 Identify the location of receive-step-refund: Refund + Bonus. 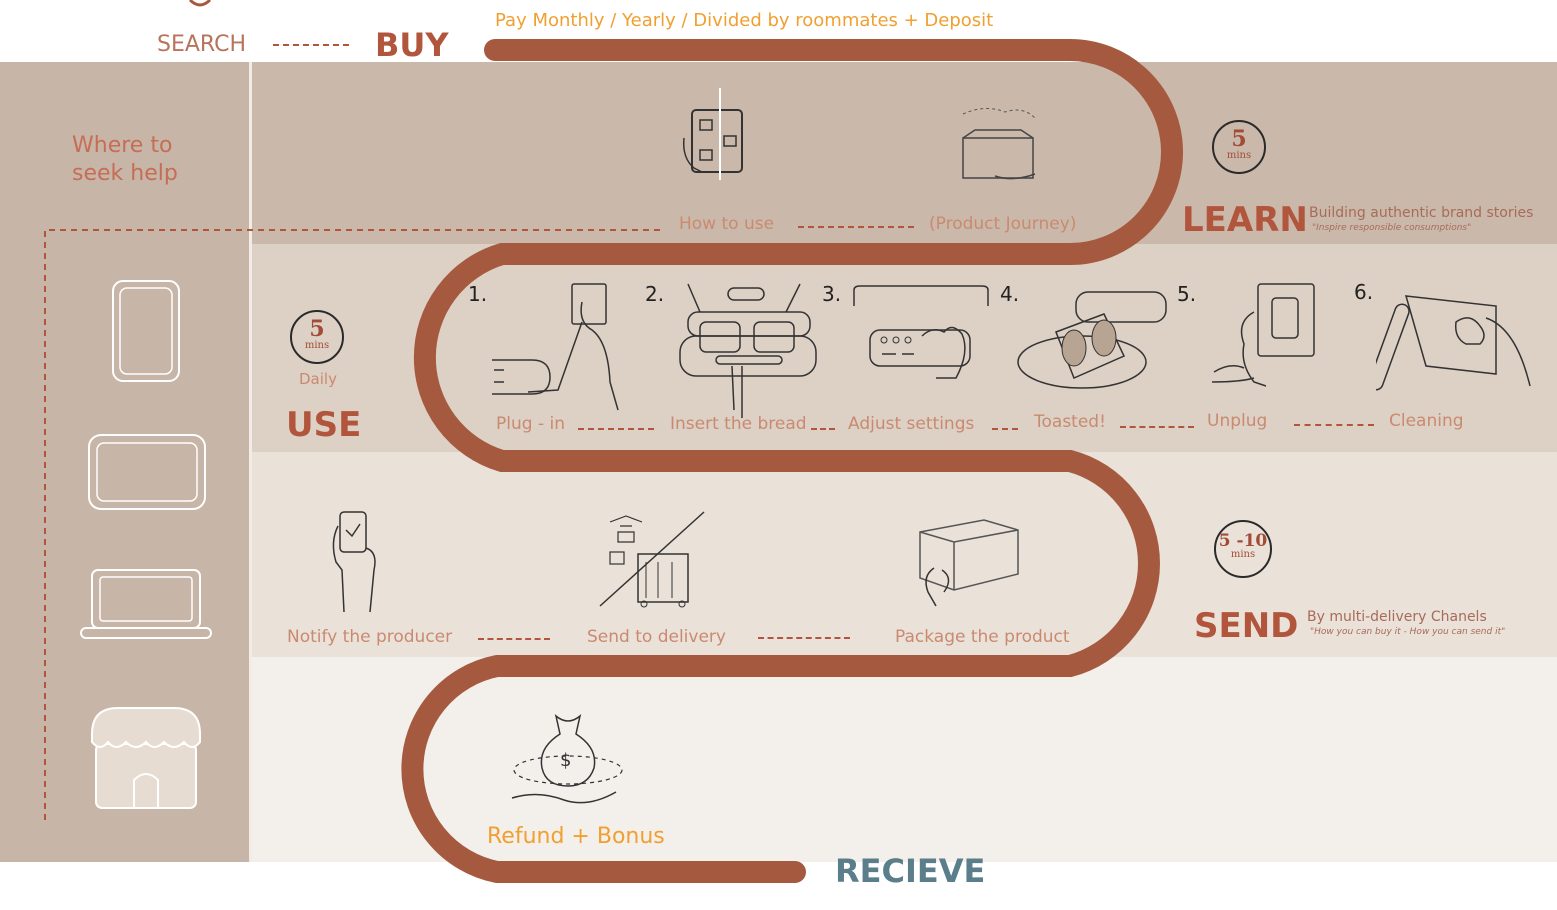
(576, 836).